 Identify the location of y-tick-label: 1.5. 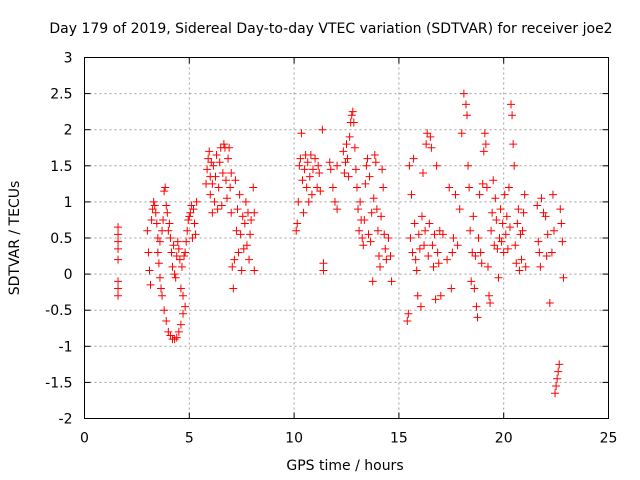
(61, 167).